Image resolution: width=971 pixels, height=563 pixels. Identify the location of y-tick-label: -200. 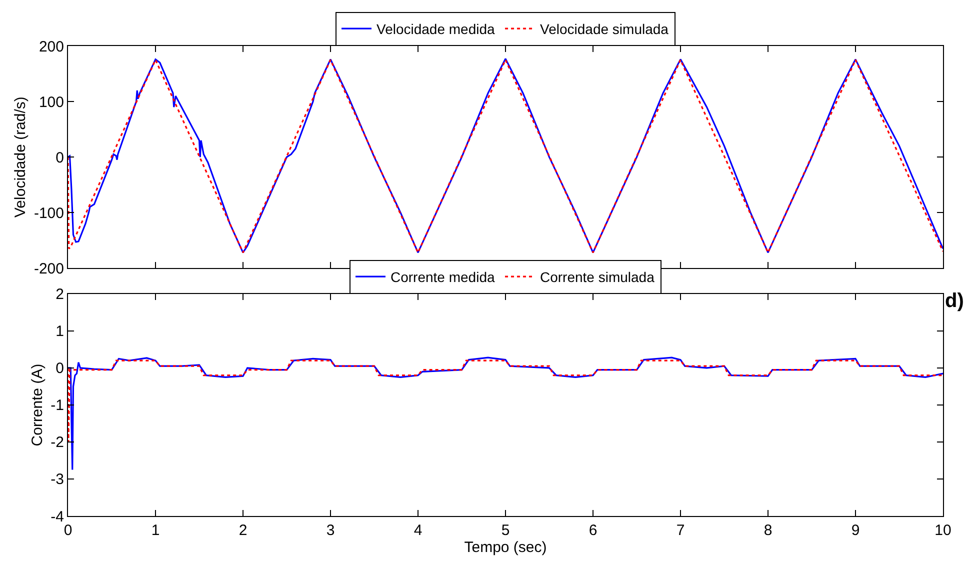
(49, 269).